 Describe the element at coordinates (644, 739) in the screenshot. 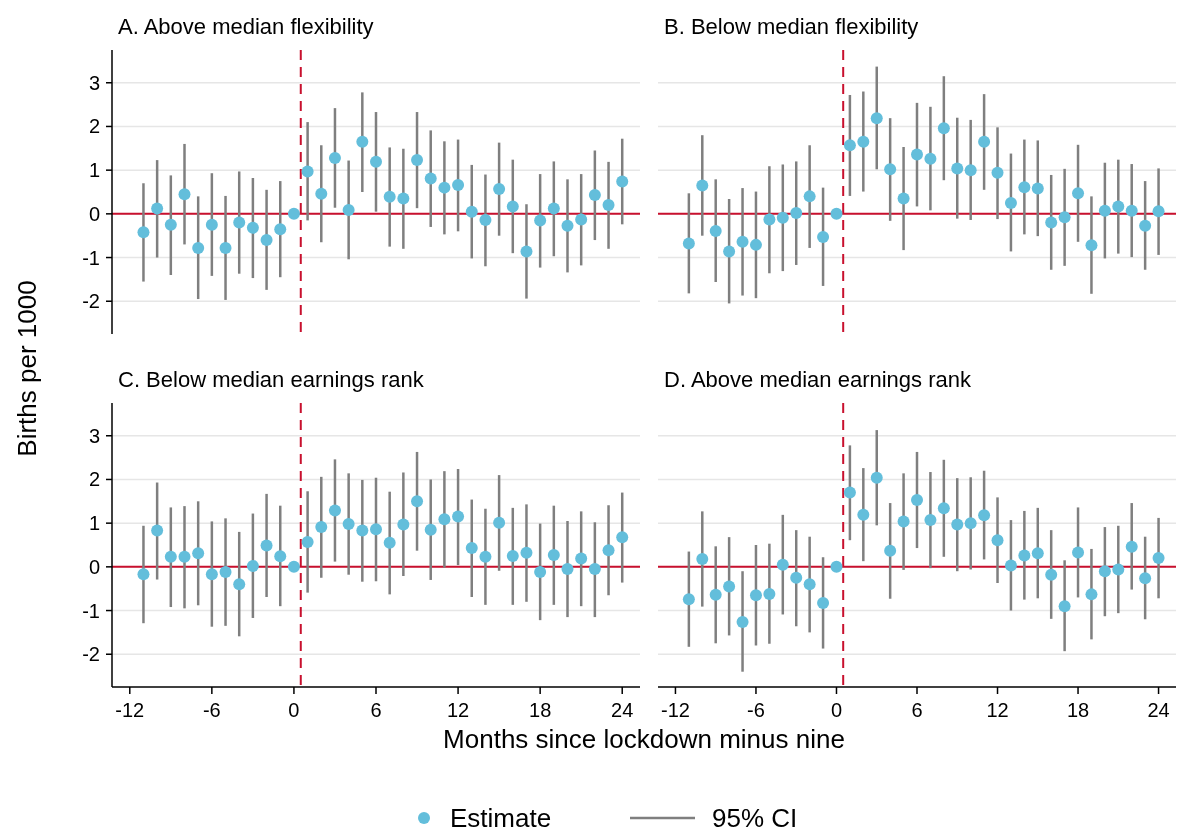

I see `x-axis-title: Months since lockdown minus nine` at that location.